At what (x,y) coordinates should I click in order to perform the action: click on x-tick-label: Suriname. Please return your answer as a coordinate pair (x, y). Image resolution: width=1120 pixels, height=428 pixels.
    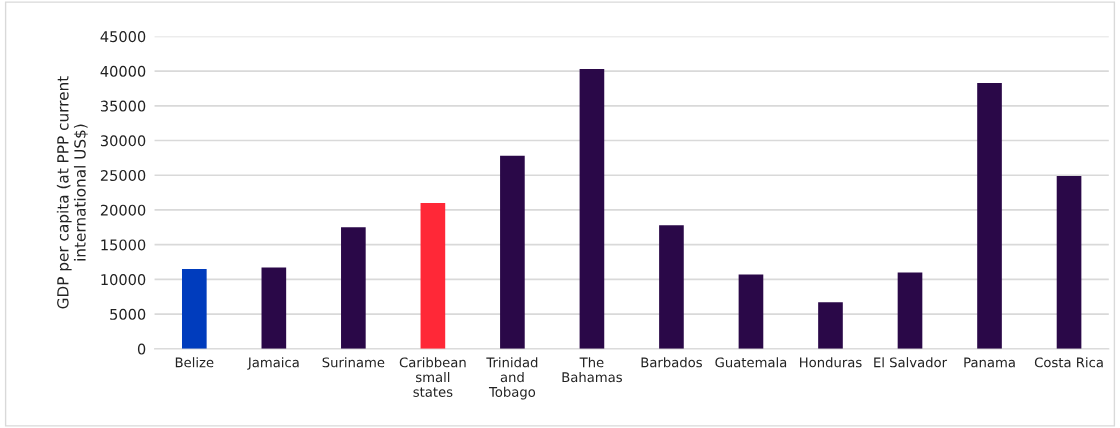
    Looking at the image, I should click on (353, 362).